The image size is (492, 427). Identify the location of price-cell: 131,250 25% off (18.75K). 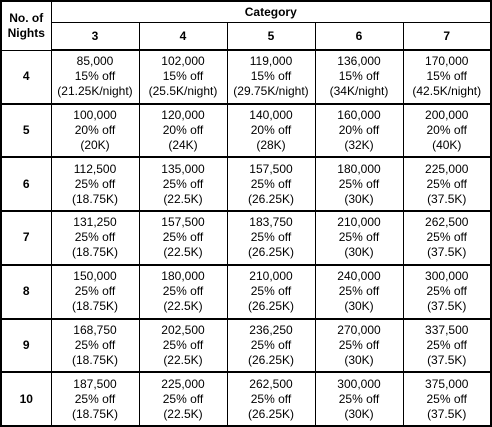
(95, 238).